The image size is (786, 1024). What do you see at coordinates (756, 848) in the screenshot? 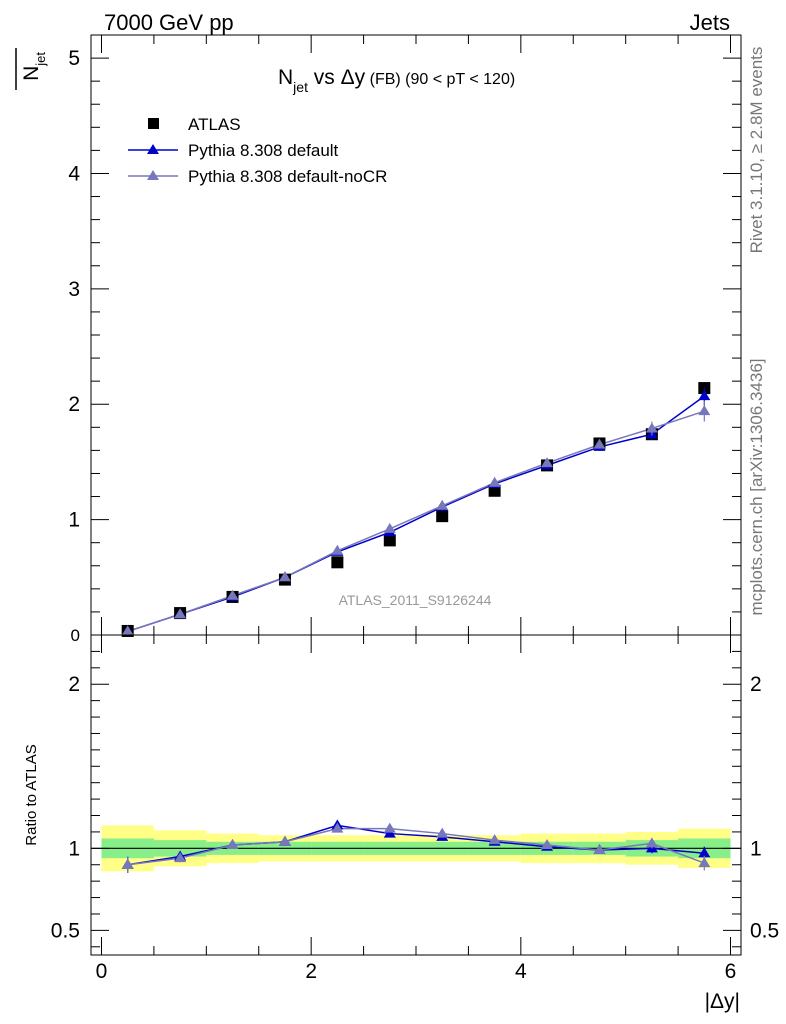
I see `ratio-y-tick-label-right: 1` at bounding box center [756, 848].